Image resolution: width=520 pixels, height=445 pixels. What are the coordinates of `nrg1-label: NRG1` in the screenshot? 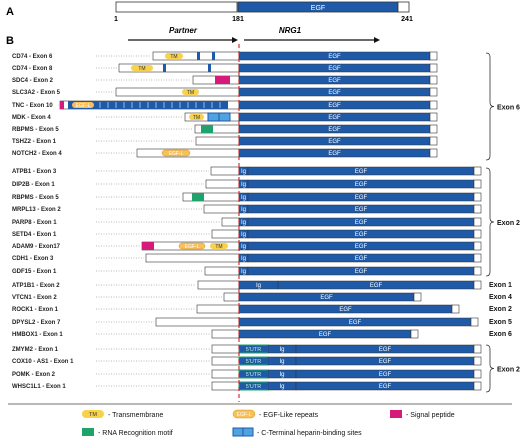 It's located at (290, 30).